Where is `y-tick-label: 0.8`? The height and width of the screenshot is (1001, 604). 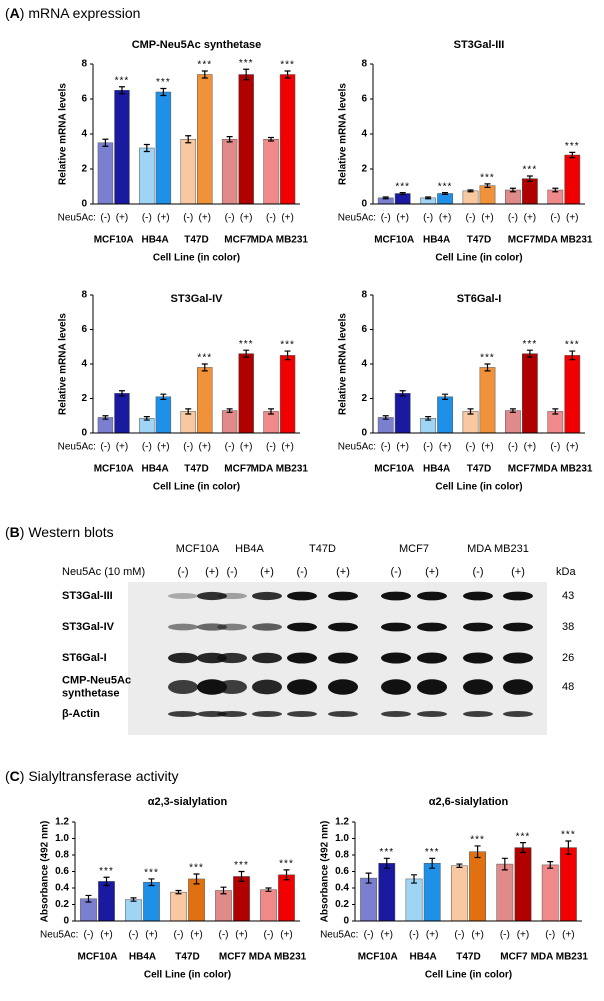 y-tick-label: 0.8 is located at coordinates (62, 855).